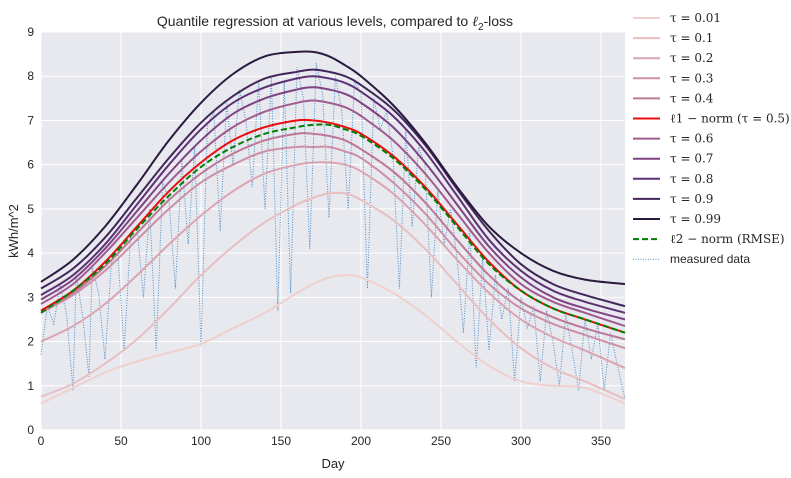 The width and height of the screenshot is (791, 478). What do you see at coordinates (361, 441) in the screenshot?
I see `x-tick-label: 200` at bounding box center [361, 441].